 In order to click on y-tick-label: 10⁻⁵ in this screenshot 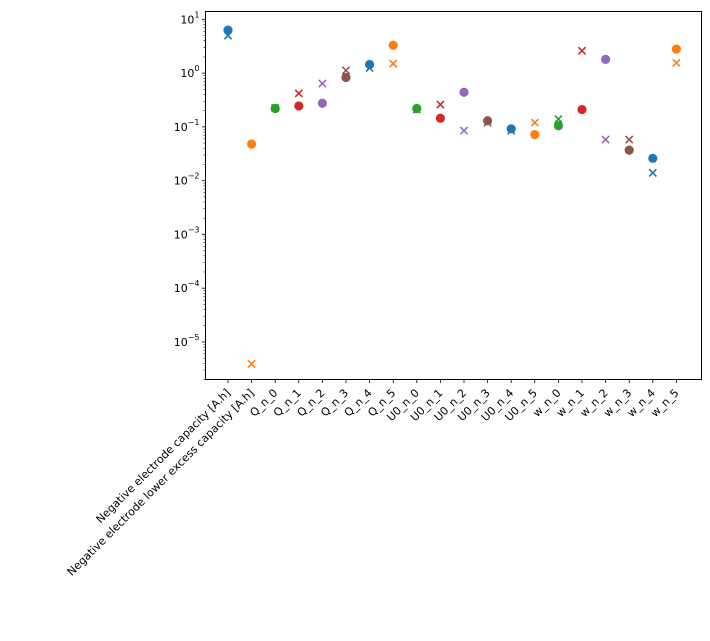, I will do `click(187, 341)`.